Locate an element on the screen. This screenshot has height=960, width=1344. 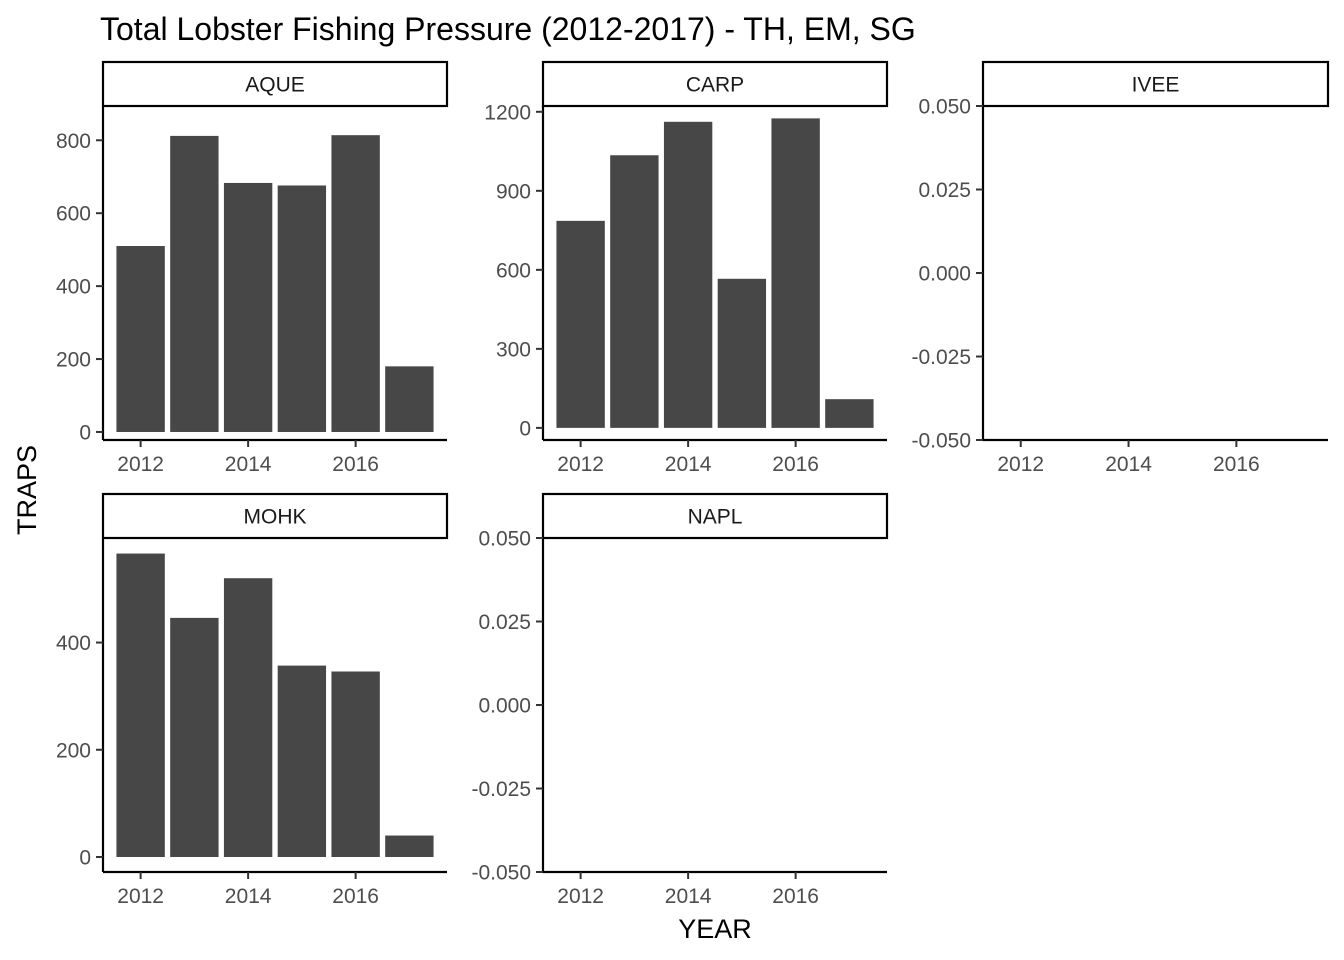
bar-aque-2016 is located at coordinates (355, 283).